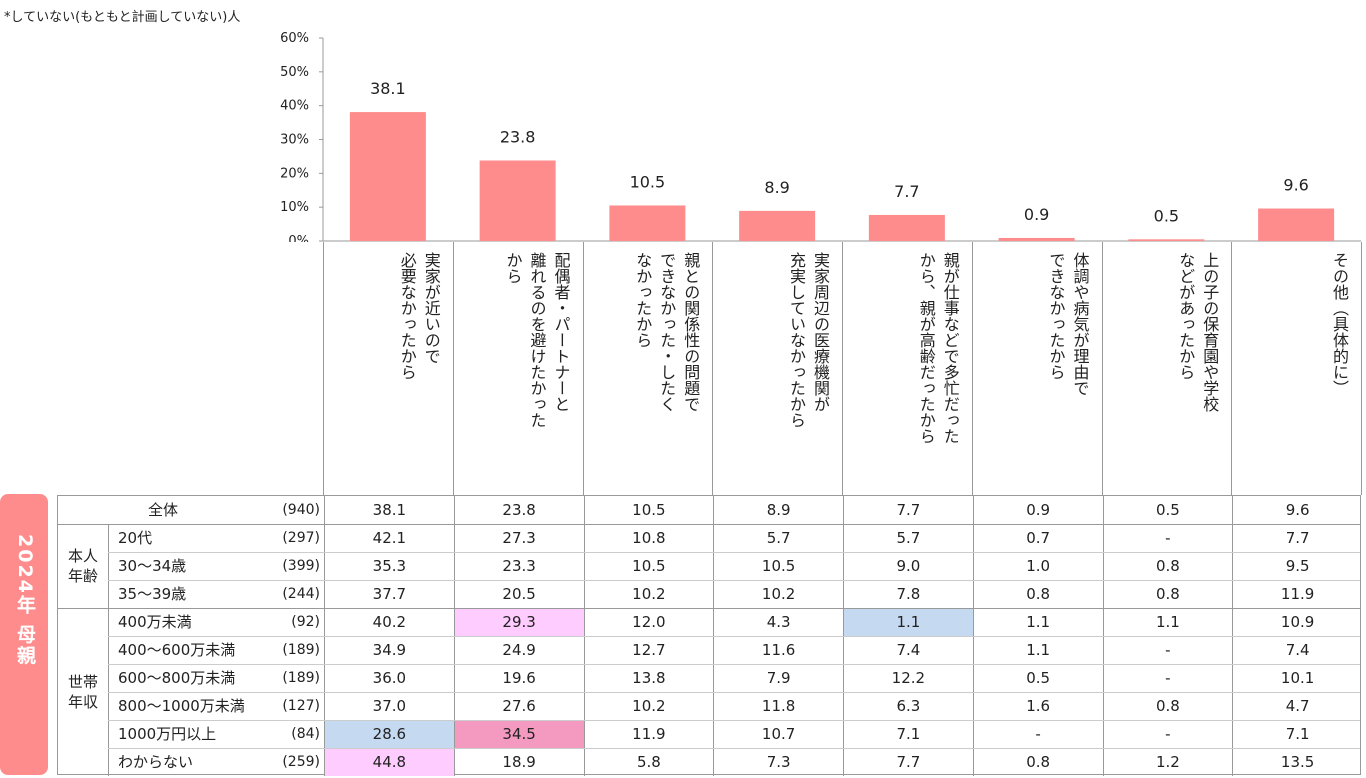  Describe the element at coordinates (389, 510) in the screenshot. I see `table-cell: 38.1` at that location.